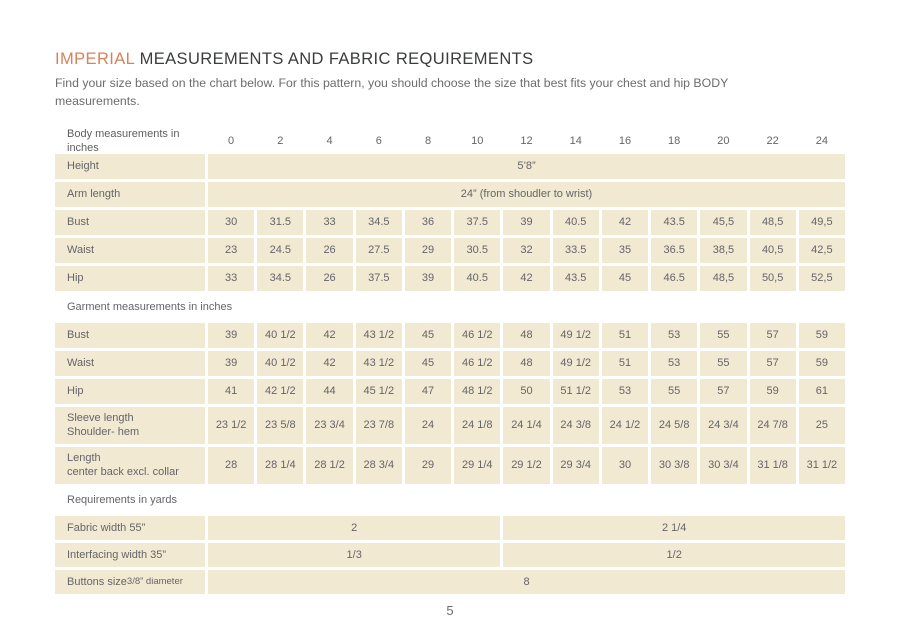  I want to click on measurement-cell: 32, so click(526, 250).